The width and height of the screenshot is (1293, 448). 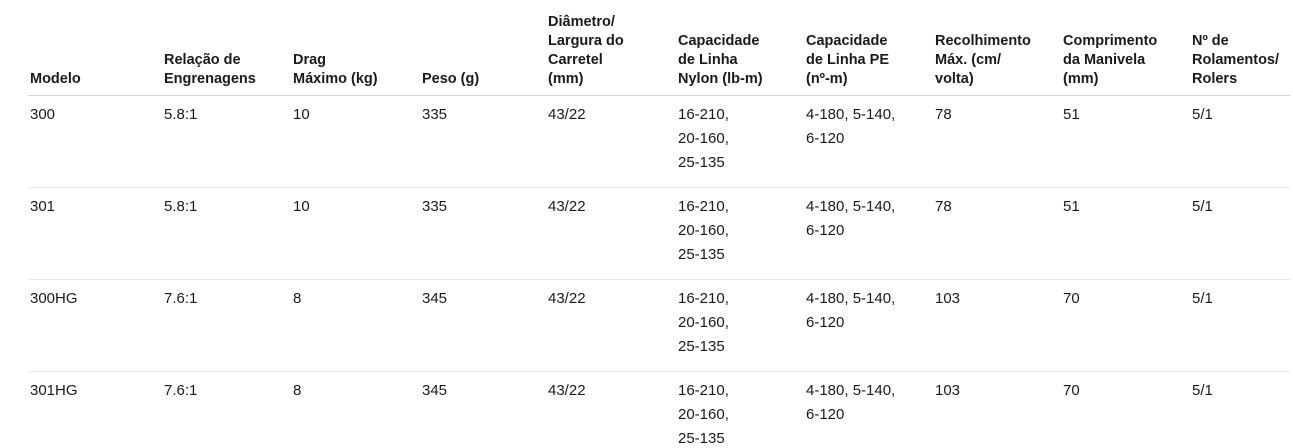 I want to click on column-header: Capacidade de Linha PE (nº-m), so click(x=868, y=48).